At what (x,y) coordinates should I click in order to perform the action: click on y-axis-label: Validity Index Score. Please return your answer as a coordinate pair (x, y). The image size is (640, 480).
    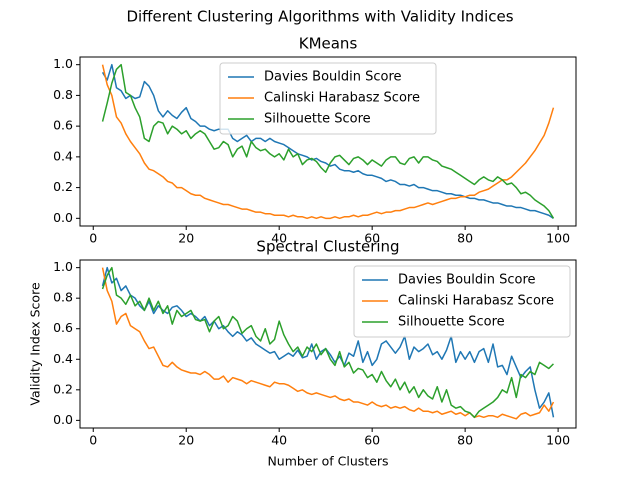
    Looking at the image, I should click on (35, 344).